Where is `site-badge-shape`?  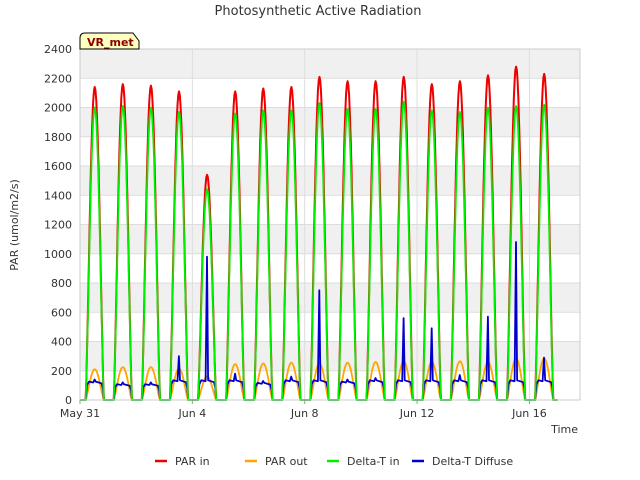 site-badge-shape is located at coordinates (109, 41).